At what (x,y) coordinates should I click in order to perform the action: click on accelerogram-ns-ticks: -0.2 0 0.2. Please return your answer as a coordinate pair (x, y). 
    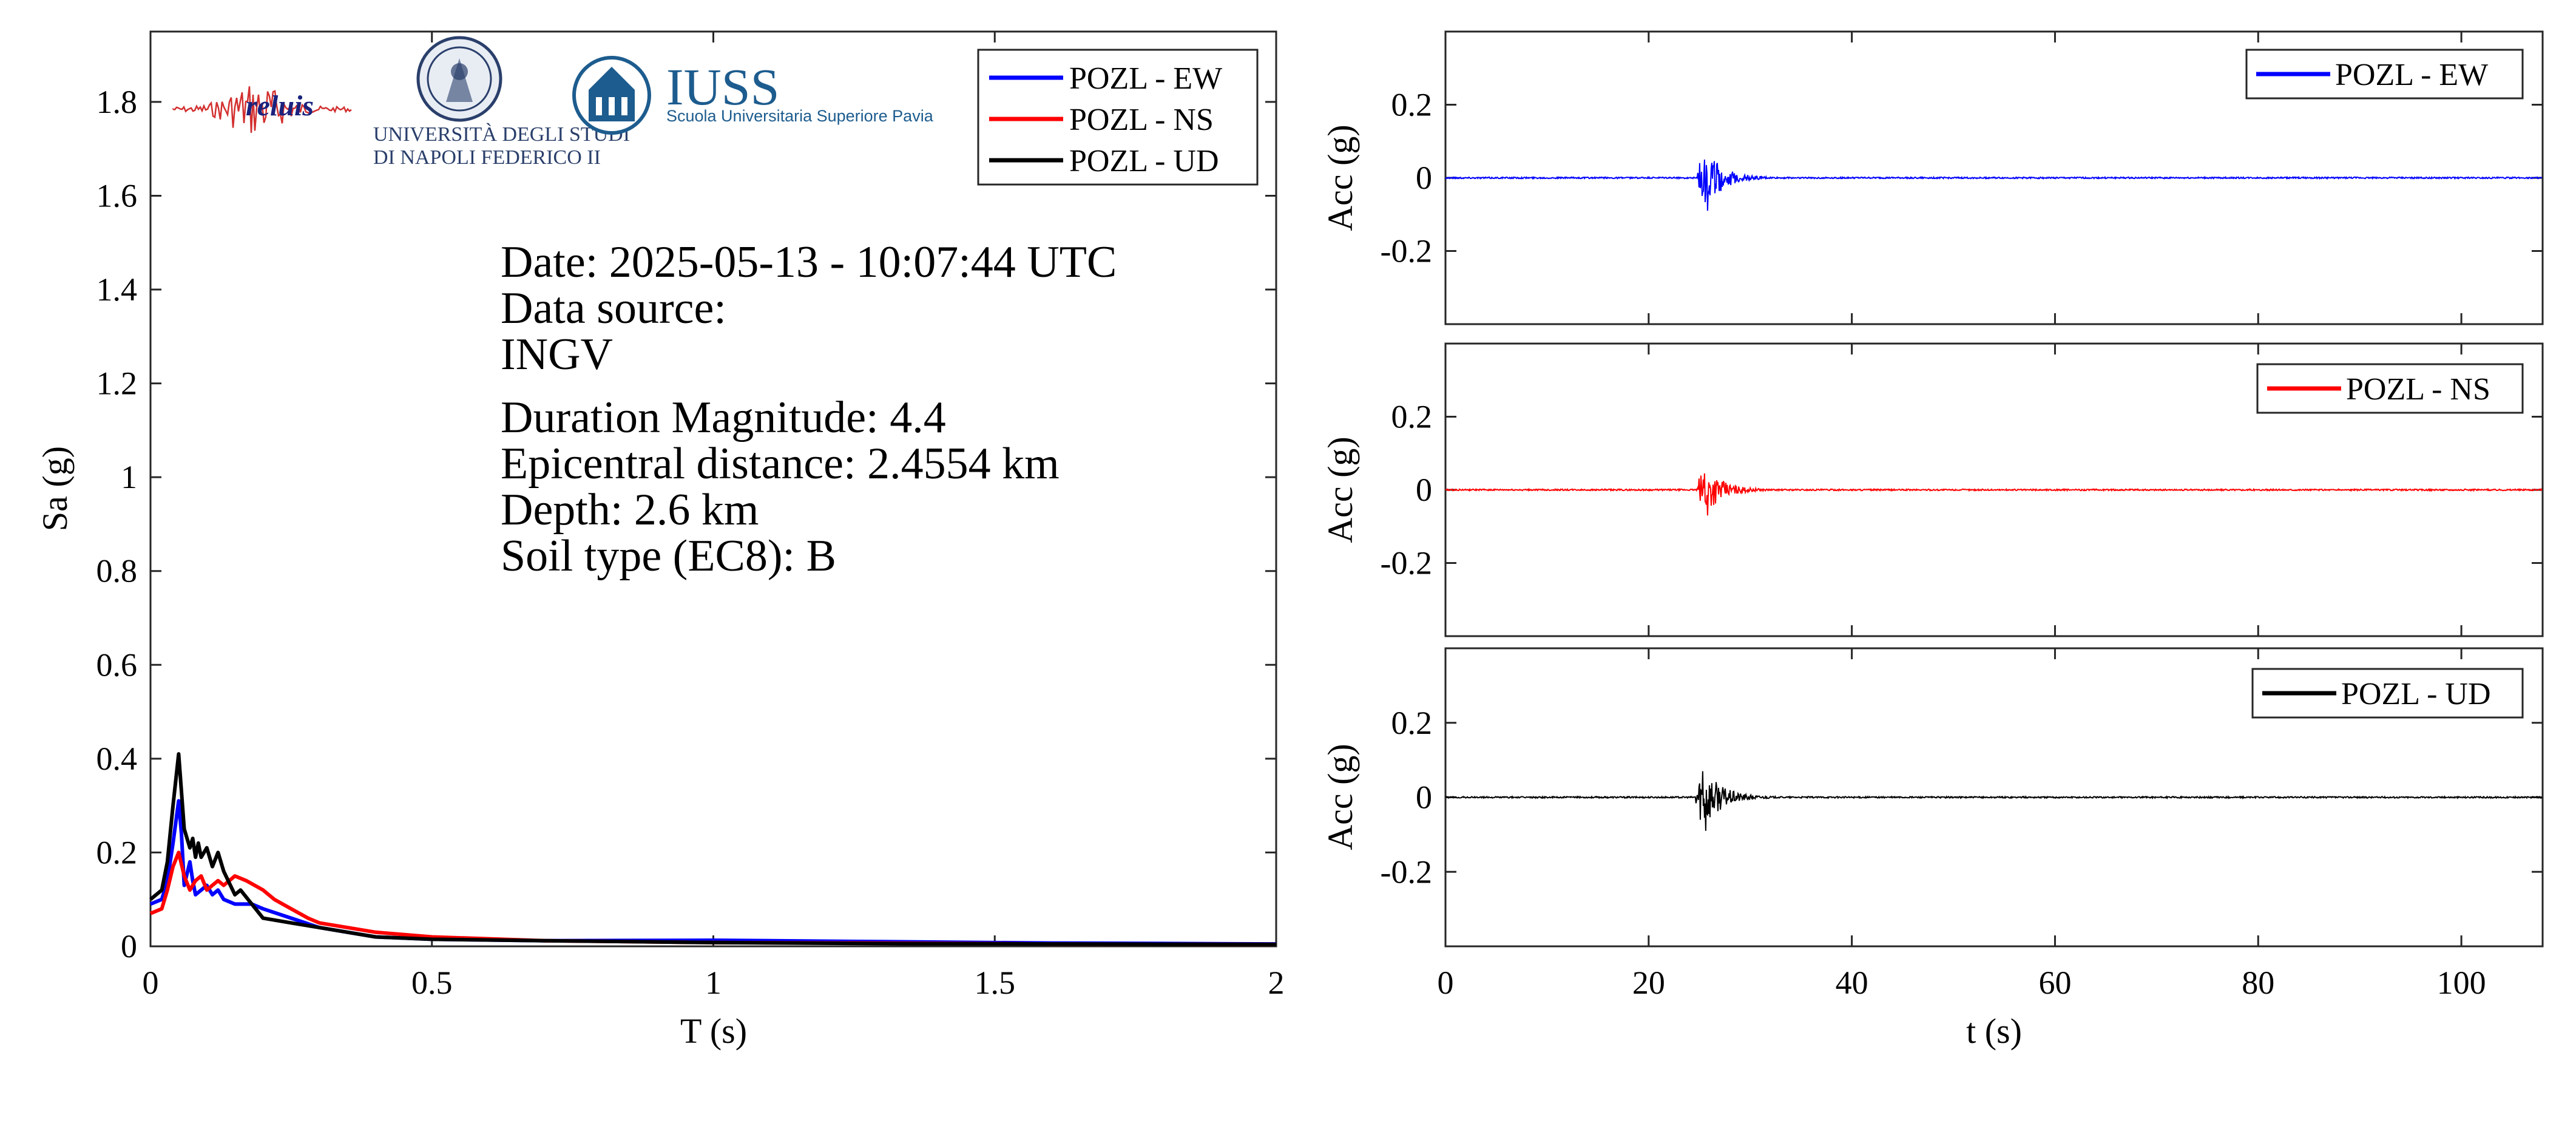
    Looking at the image, I should click on (1962, 490).